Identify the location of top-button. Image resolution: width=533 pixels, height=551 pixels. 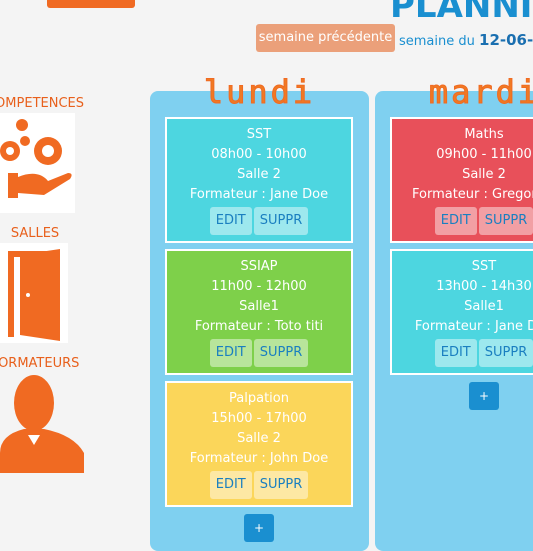
(91, 4).